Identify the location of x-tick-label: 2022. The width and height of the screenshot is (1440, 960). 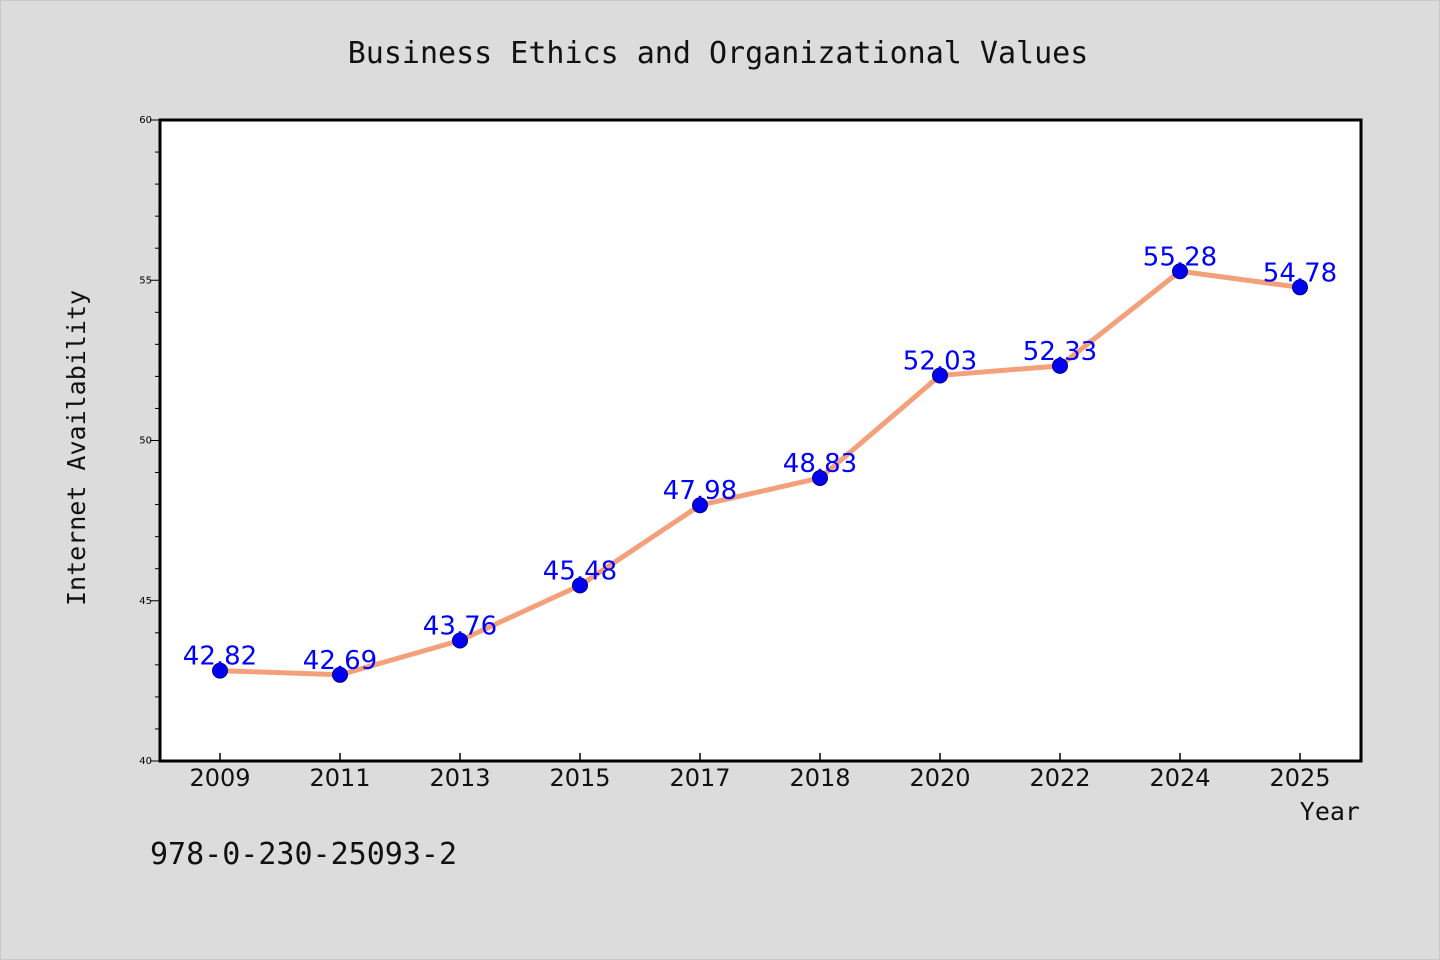
(1059, 778).